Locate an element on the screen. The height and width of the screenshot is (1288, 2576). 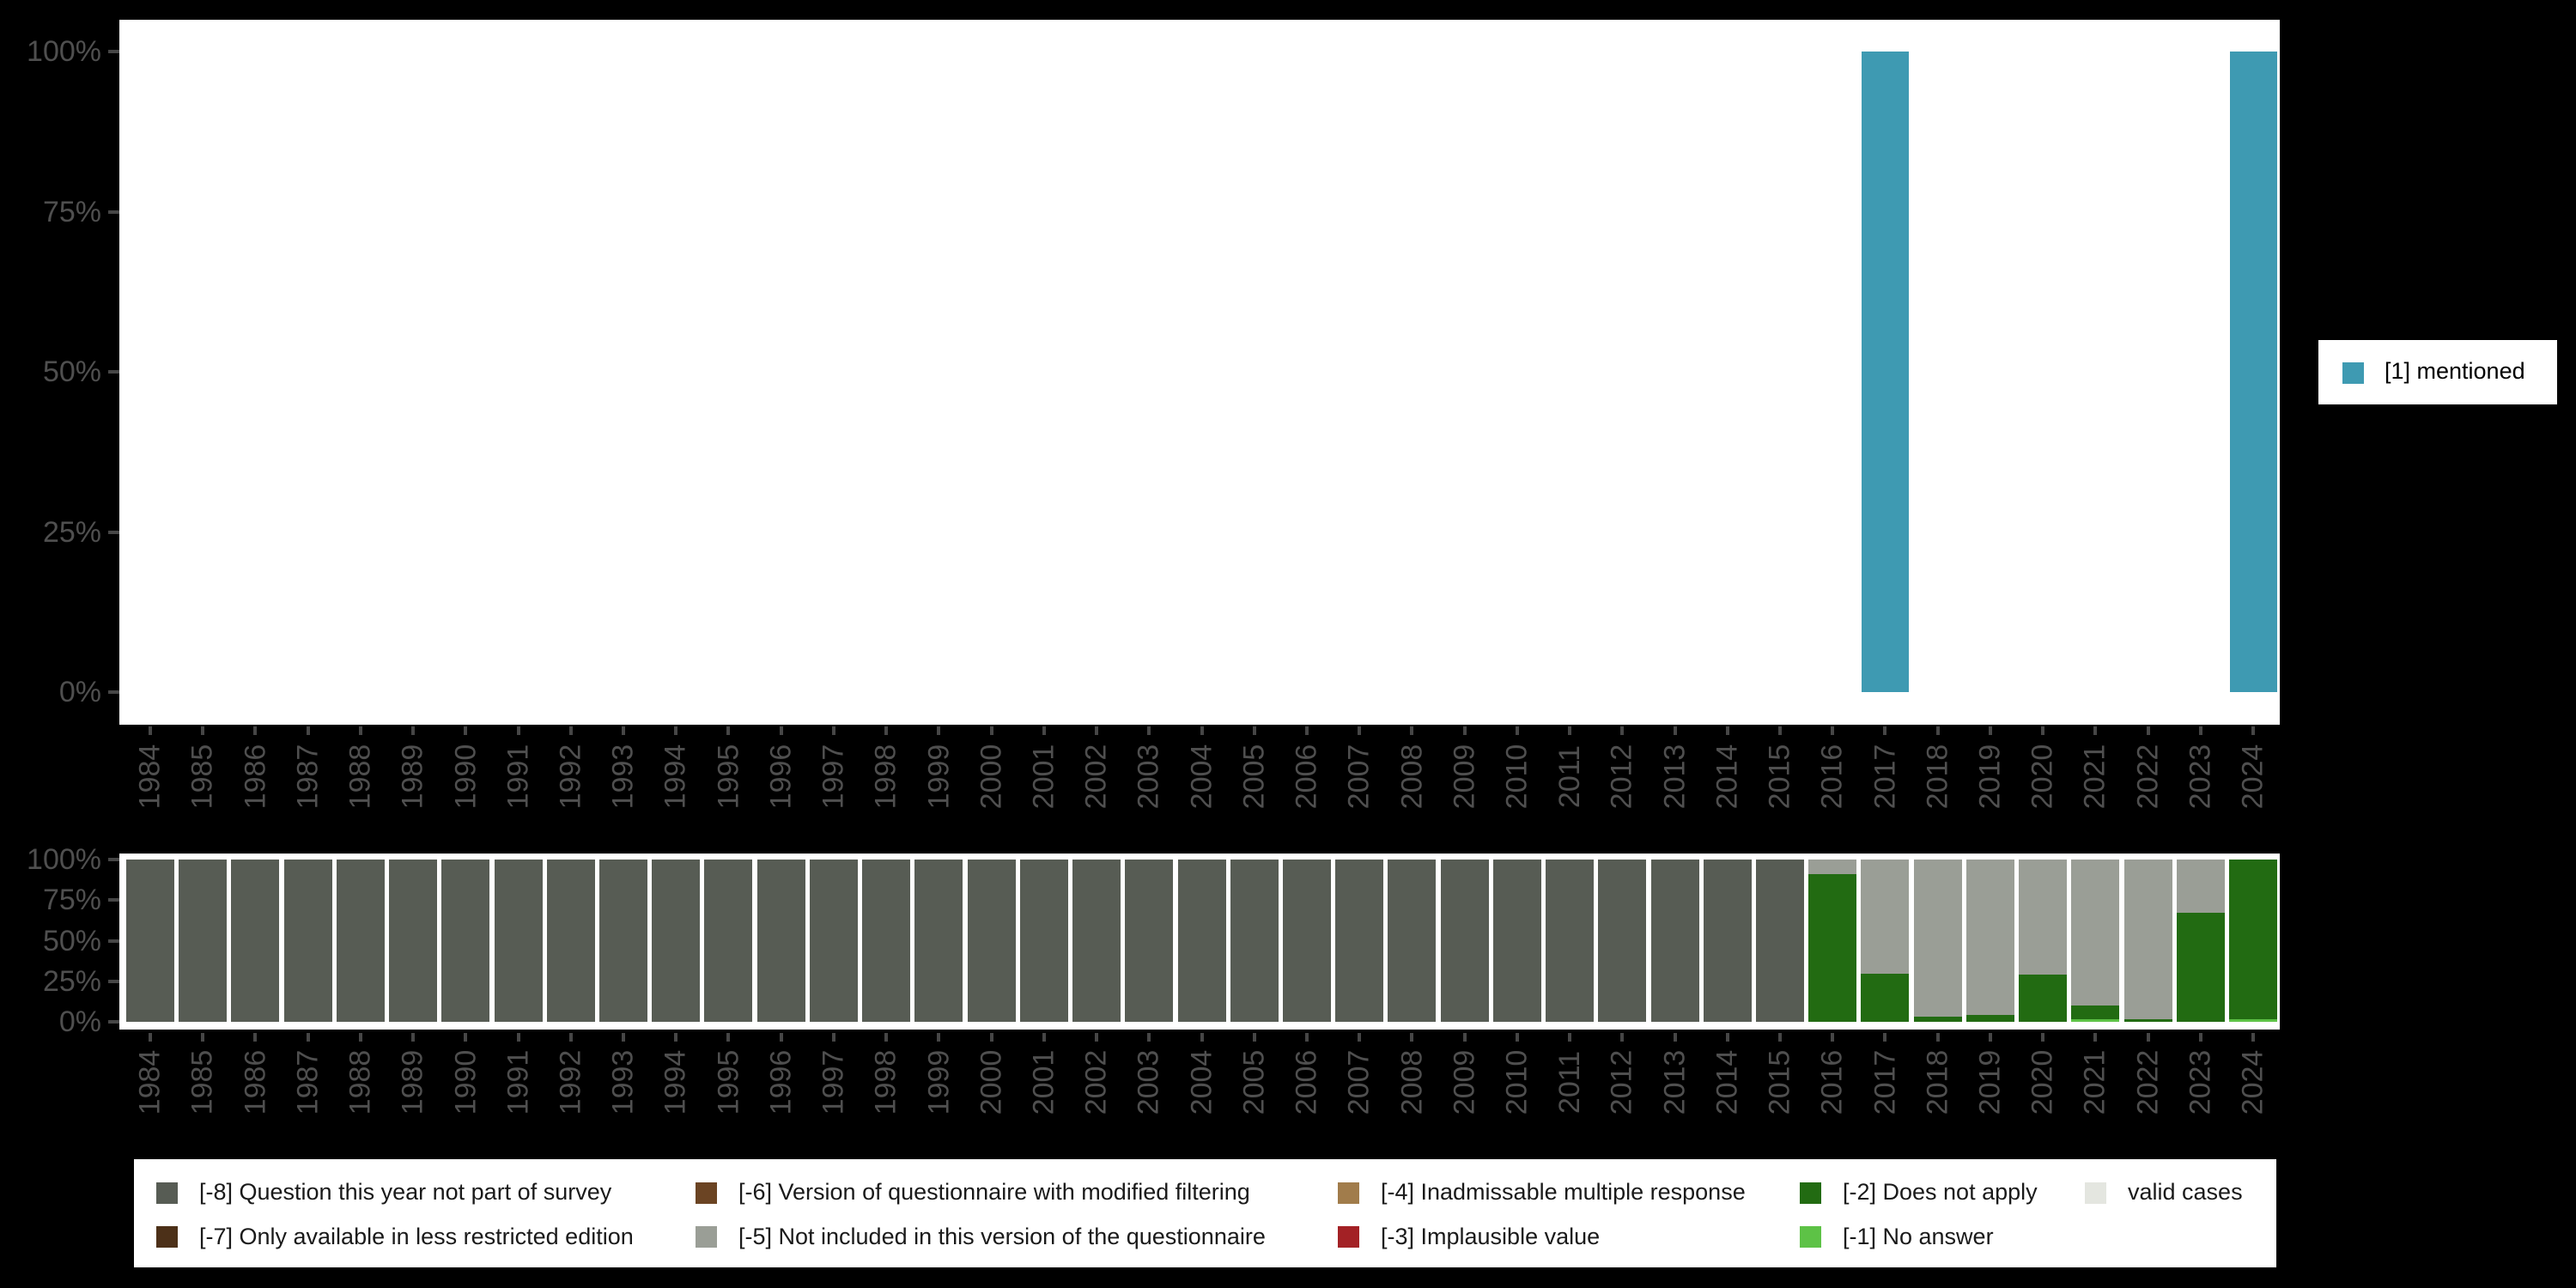
legend-label--2: [-2] Does not apply is located at coordinates (1940, 1192).